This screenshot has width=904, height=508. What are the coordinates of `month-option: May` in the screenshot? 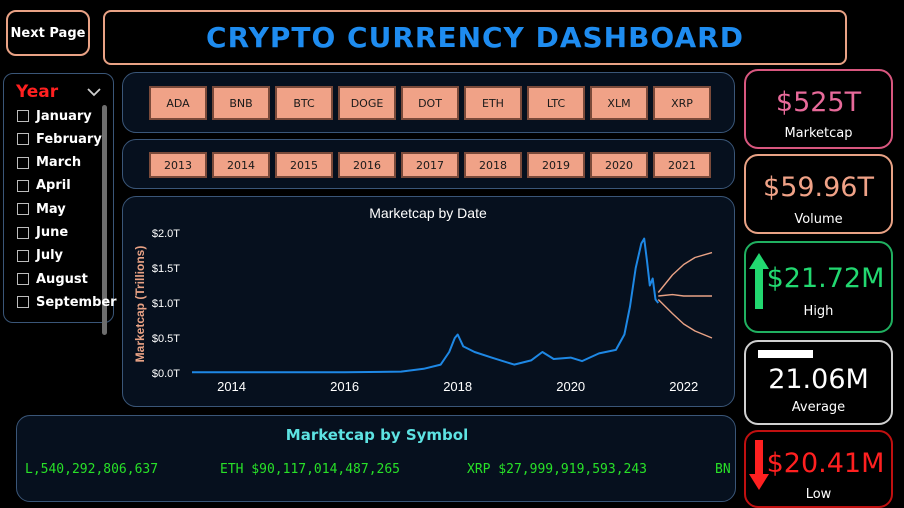 It's located at (41, 209).